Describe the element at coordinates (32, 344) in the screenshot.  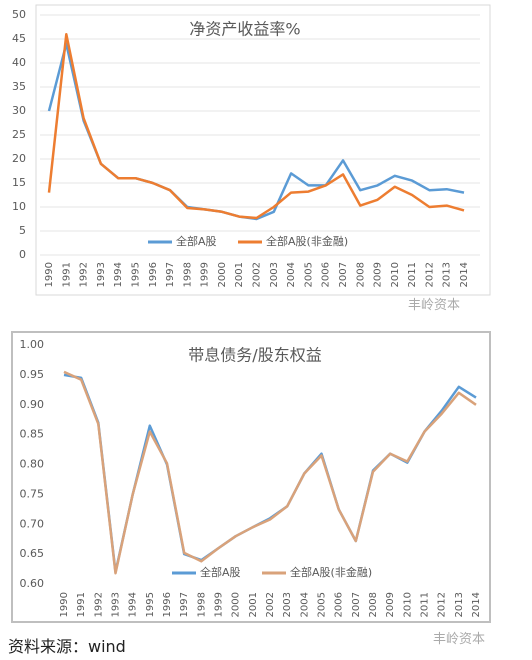
I see `y-tick-label: 1.00` at that location.